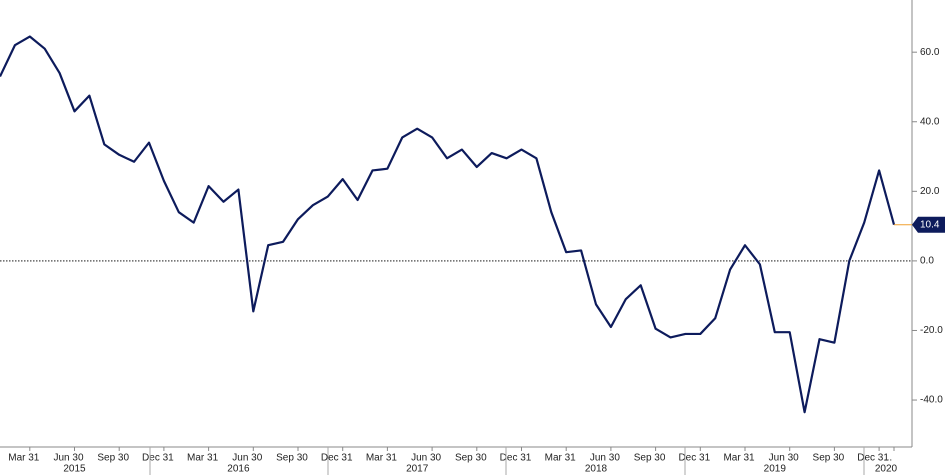 Image resolution: width=945 pixels, height=475 pixels. I want to click on y-tick-label: -20.0, so click(931, 330).